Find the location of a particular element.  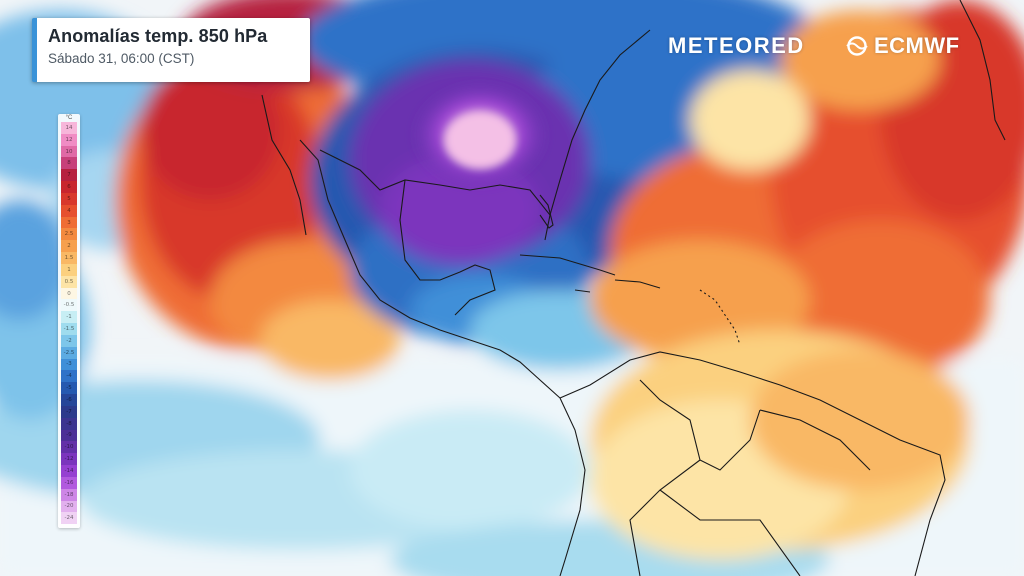

legend-swatch: 4 is located at coordinates (69, 210).